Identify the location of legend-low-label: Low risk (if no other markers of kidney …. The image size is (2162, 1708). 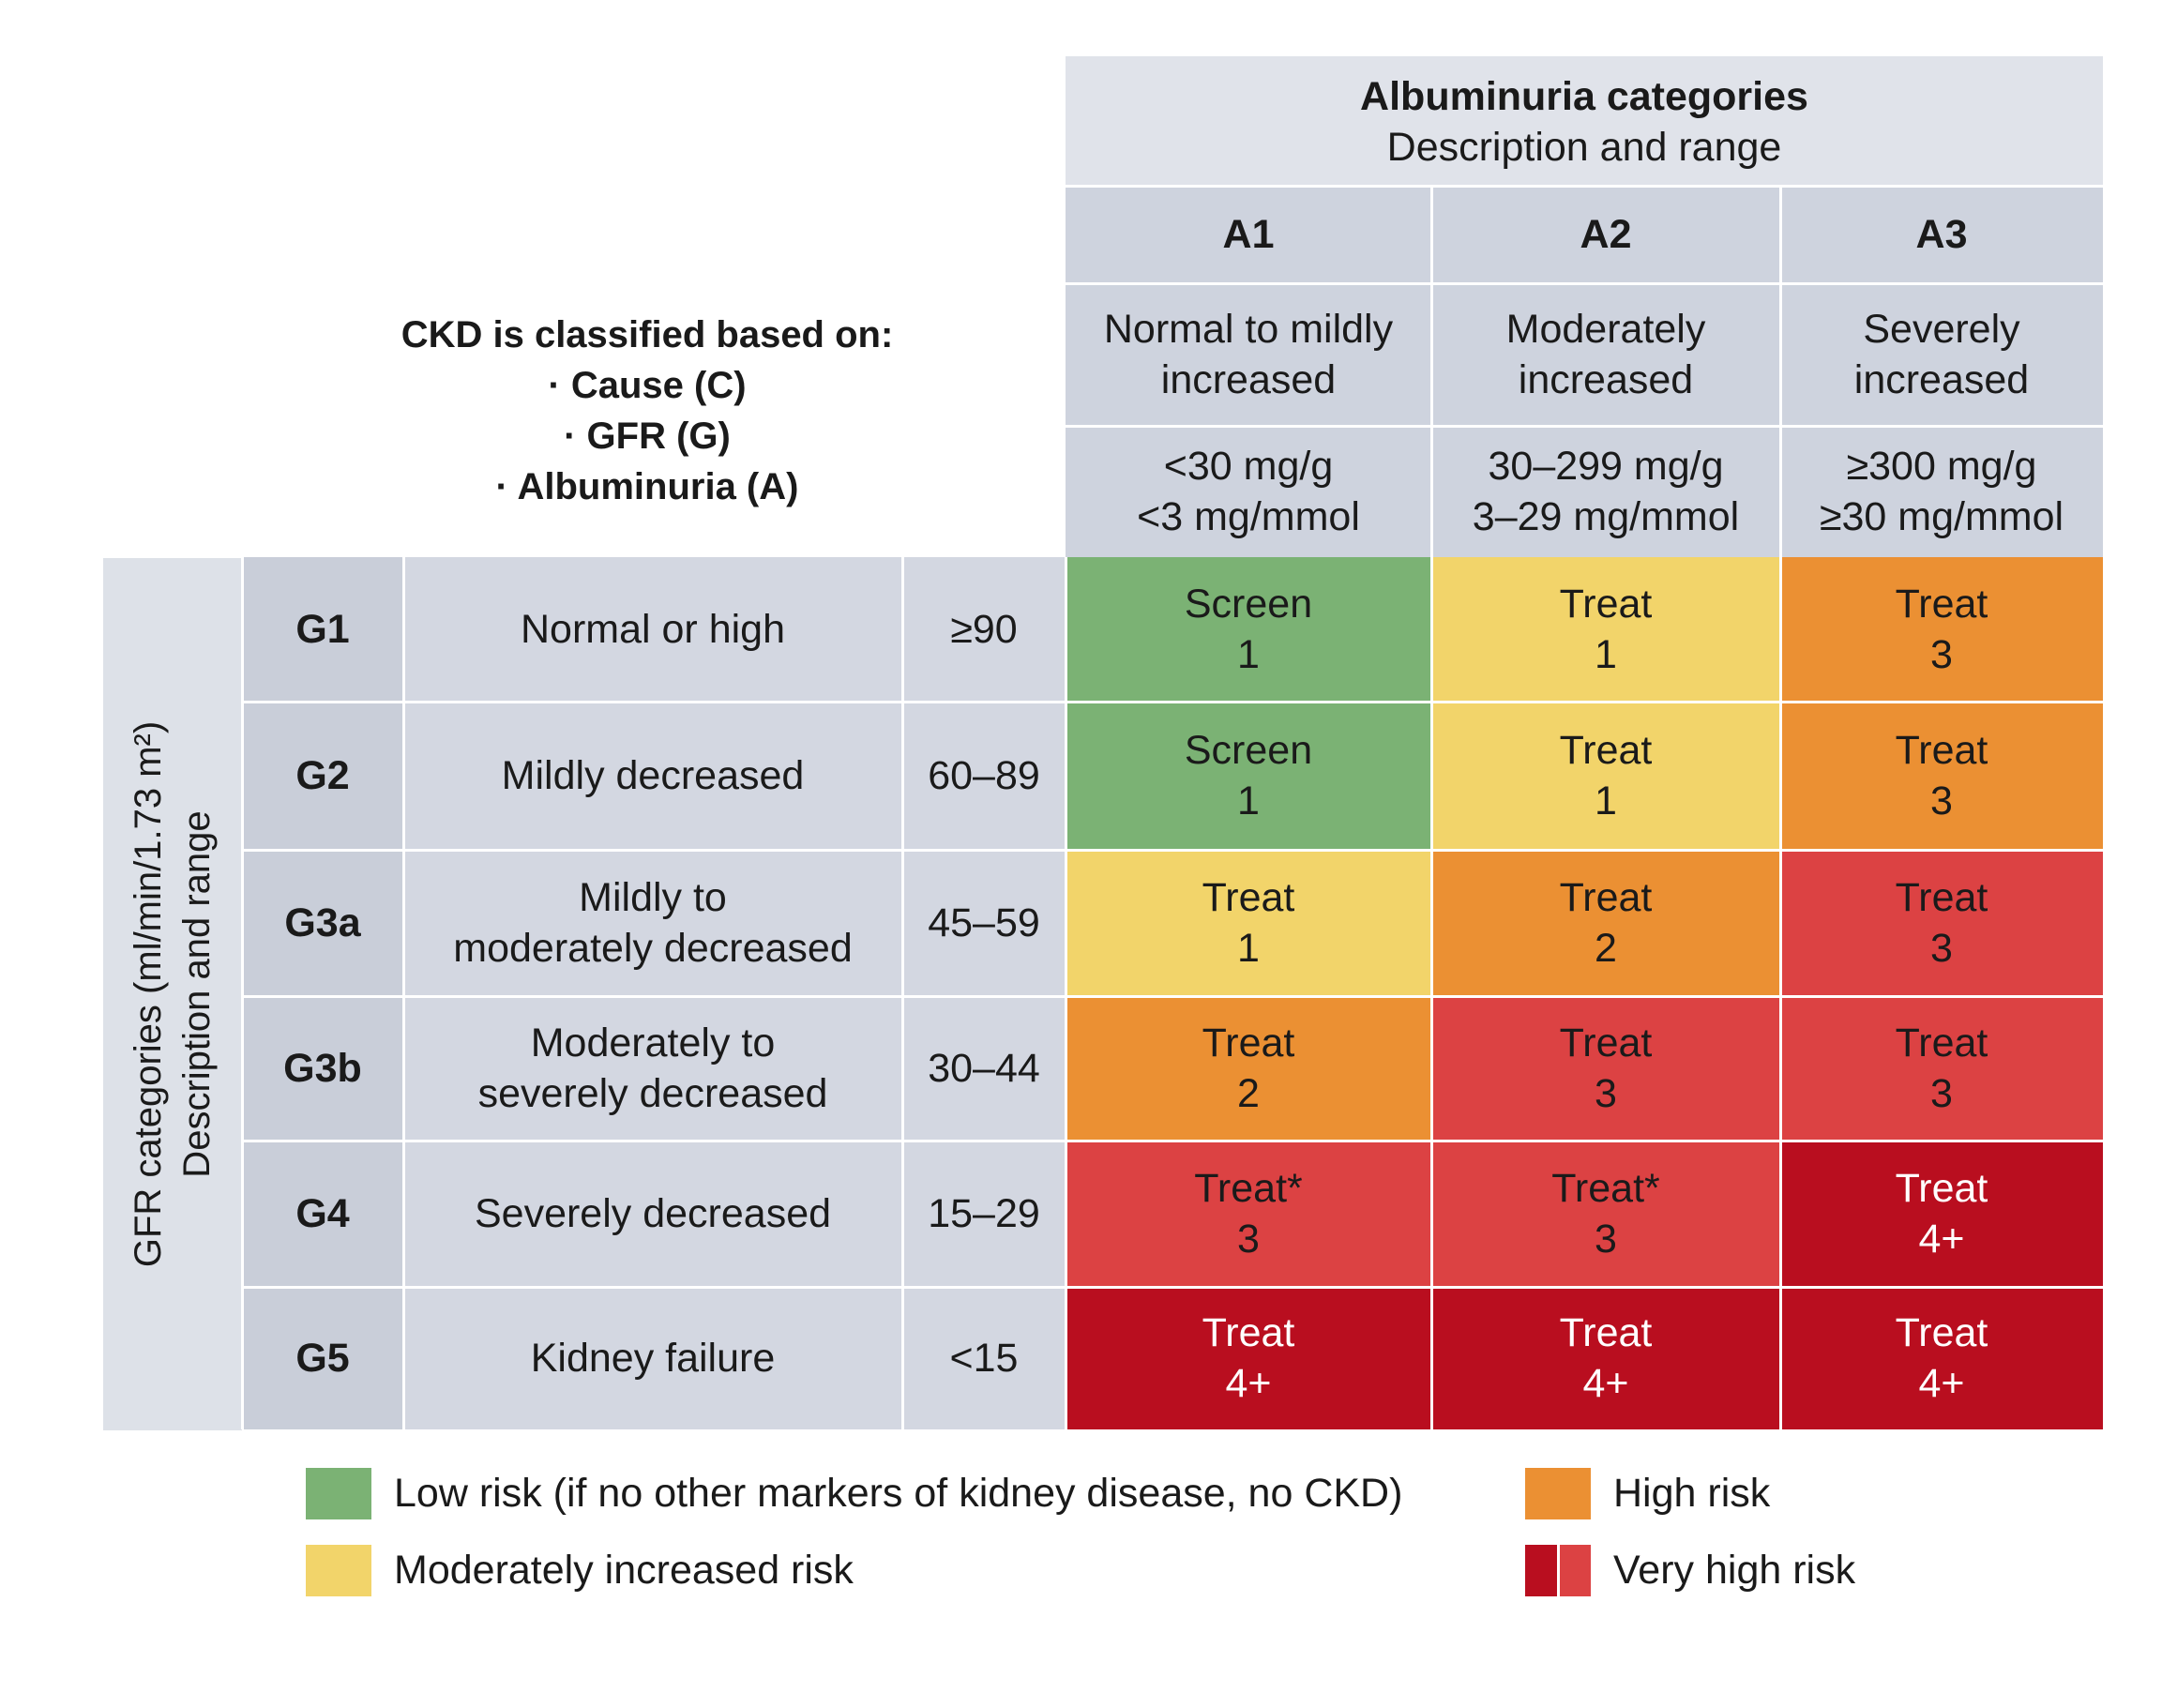
(898, 1493).